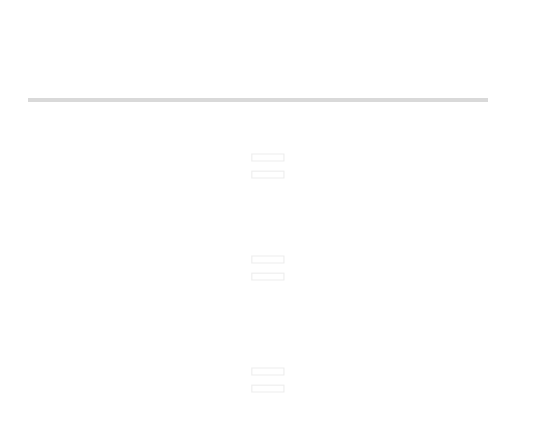 This screenshot has width=560, height=440. What do you see at coordinates (258, 100) in the screenshot?
I see `title-underline` at bounding box center [258, 100].